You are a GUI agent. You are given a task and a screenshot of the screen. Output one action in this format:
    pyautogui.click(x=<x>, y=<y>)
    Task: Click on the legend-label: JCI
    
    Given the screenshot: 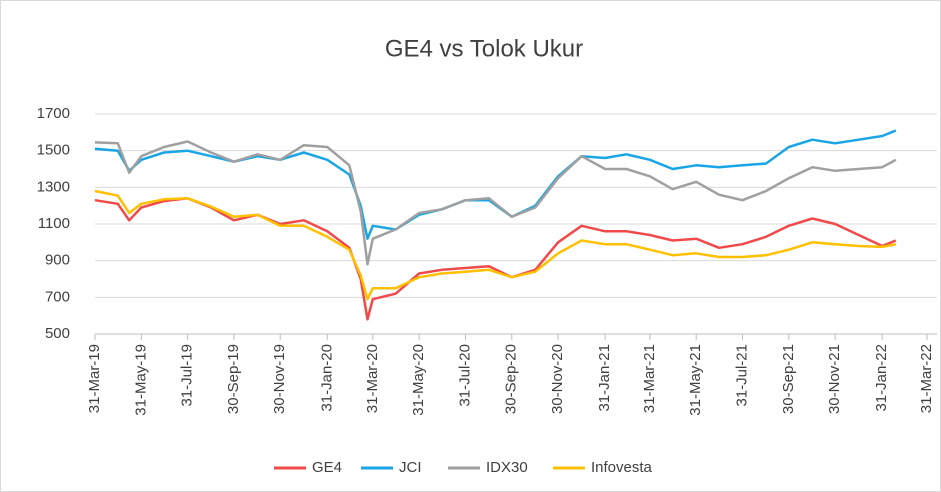 What is the action you would take?
    pyautogui.click(x=410, y=467)
    